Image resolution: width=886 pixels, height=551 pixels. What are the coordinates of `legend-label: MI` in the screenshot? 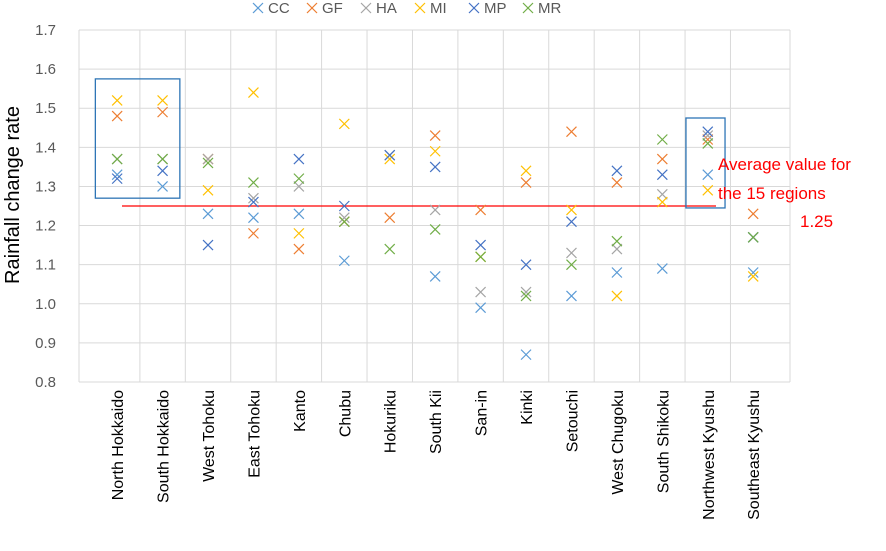 It's located at (438, 8).